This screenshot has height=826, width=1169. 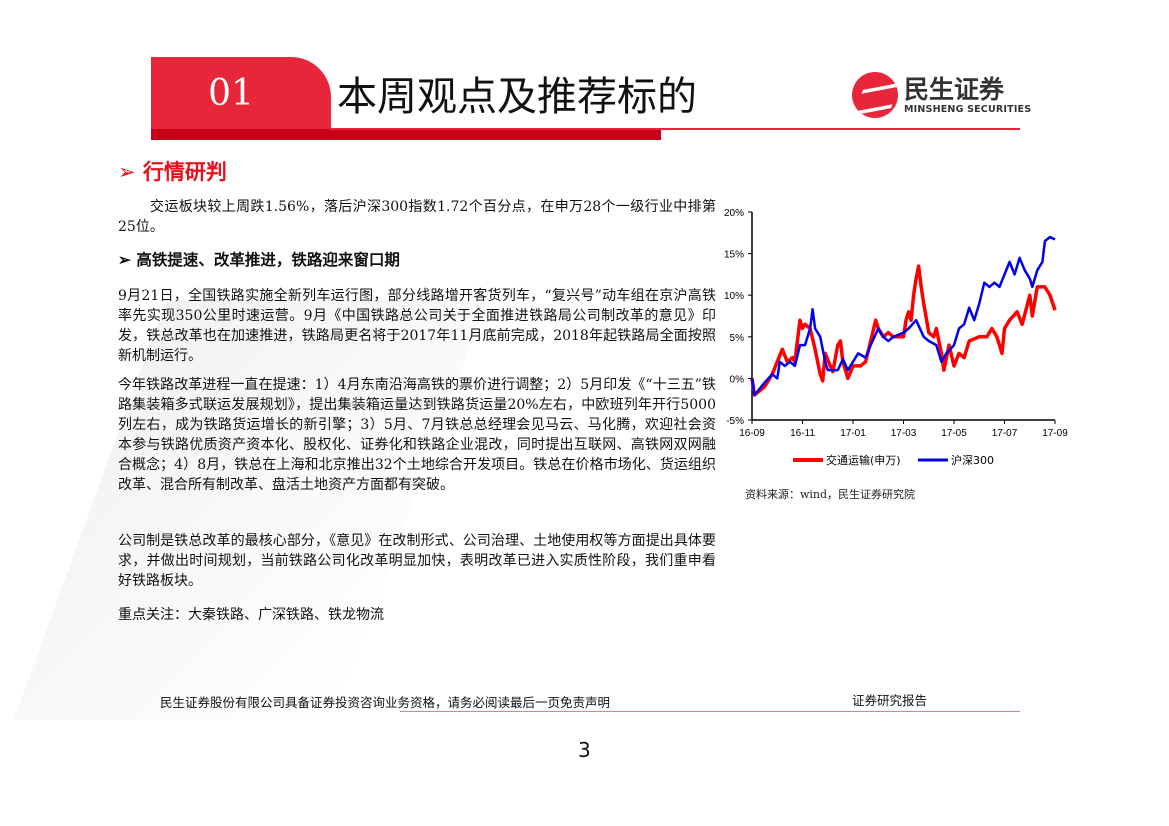 What do you see at coordinates (802, 433) in the screenshot?
I see `x-tick-label: 16-11` at bounding box center [802, 433].